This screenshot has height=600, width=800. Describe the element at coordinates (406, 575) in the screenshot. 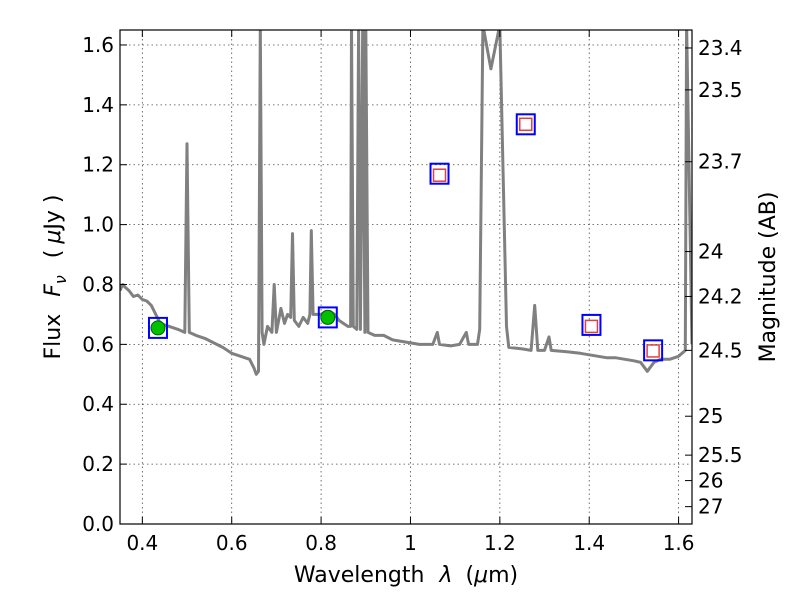

I see `x-axis-label: Wavelength λ (μm)` at that location.